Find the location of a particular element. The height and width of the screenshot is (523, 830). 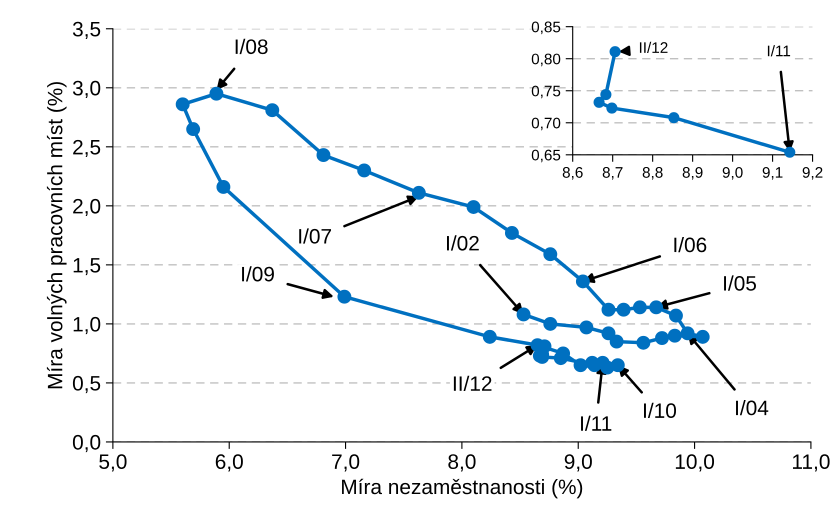

x-tick-label: 9,1 is located at coordinates (772, 173).